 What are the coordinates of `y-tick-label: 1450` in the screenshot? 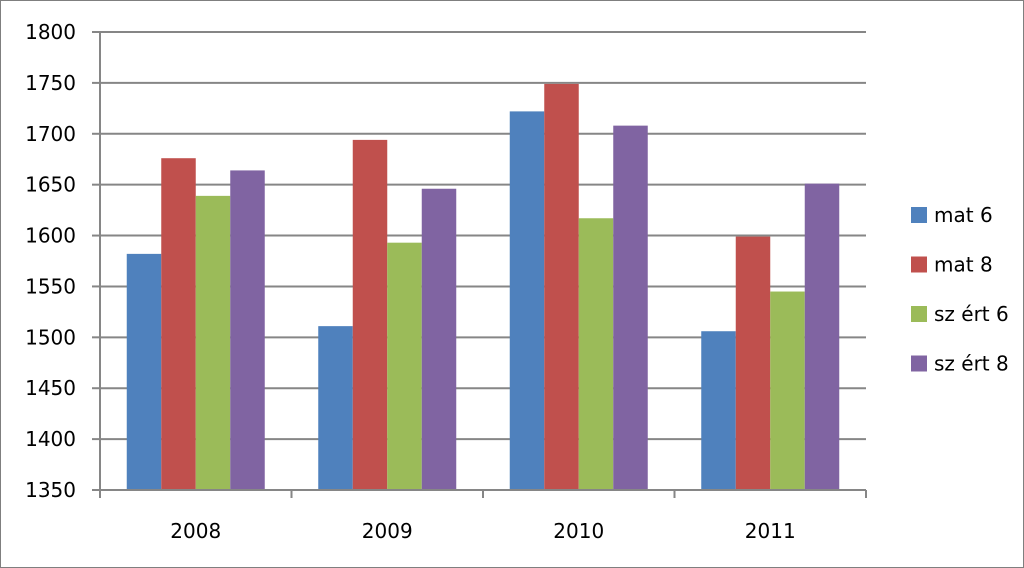 It's located at (50, 388).